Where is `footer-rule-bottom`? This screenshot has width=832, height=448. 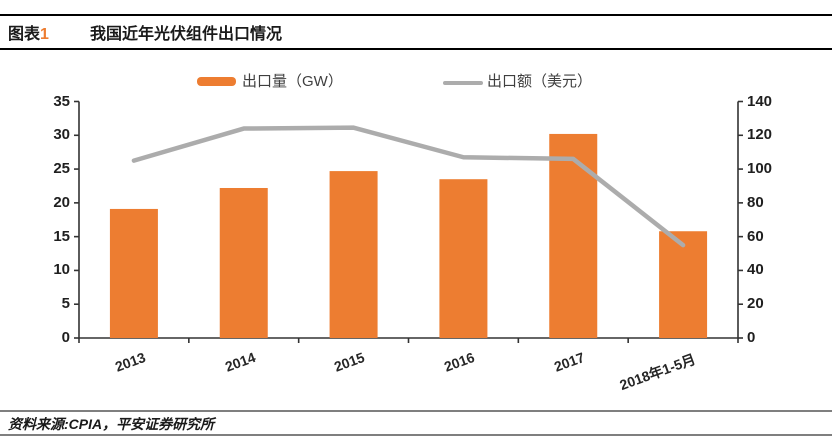 footer-rule-bottom is located at coordinates (416, 435).